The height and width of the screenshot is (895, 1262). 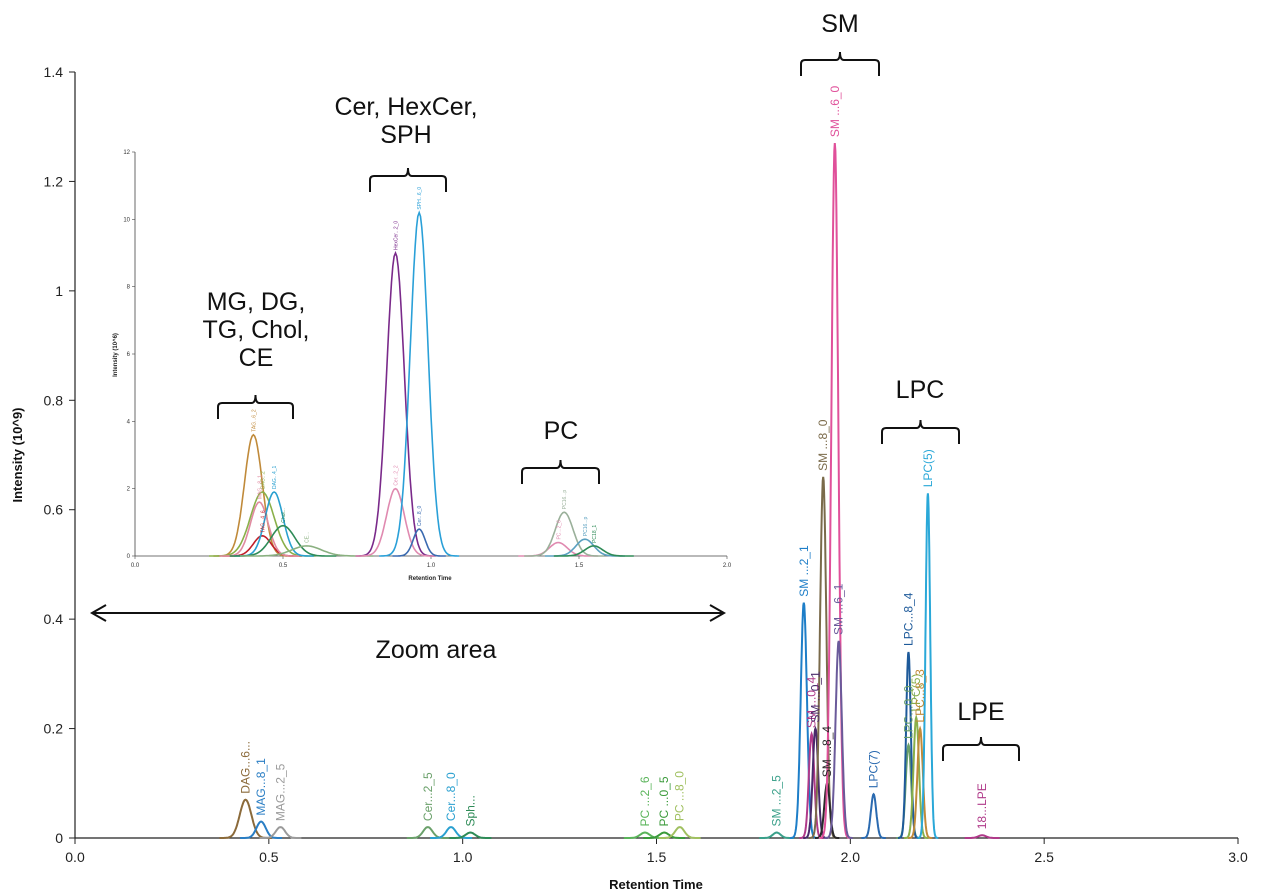 What do you see at coordinates (396, 475) in the screenshot?
I see `inset-peak-label: Cer...2_2` at bounding box center [396, 475].